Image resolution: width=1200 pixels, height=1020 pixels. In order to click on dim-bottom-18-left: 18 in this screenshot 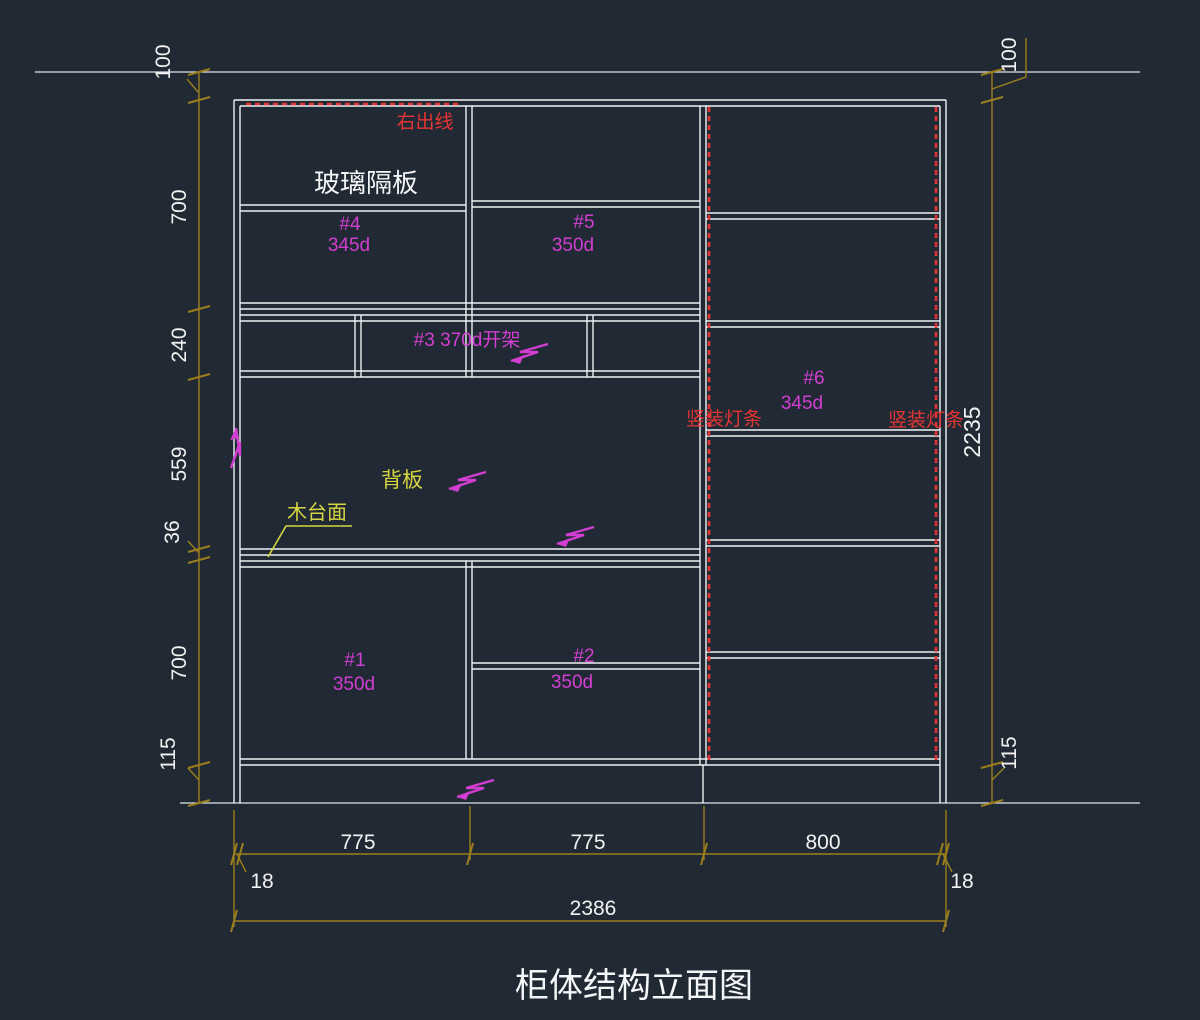, I will do `click(261, 881)`.